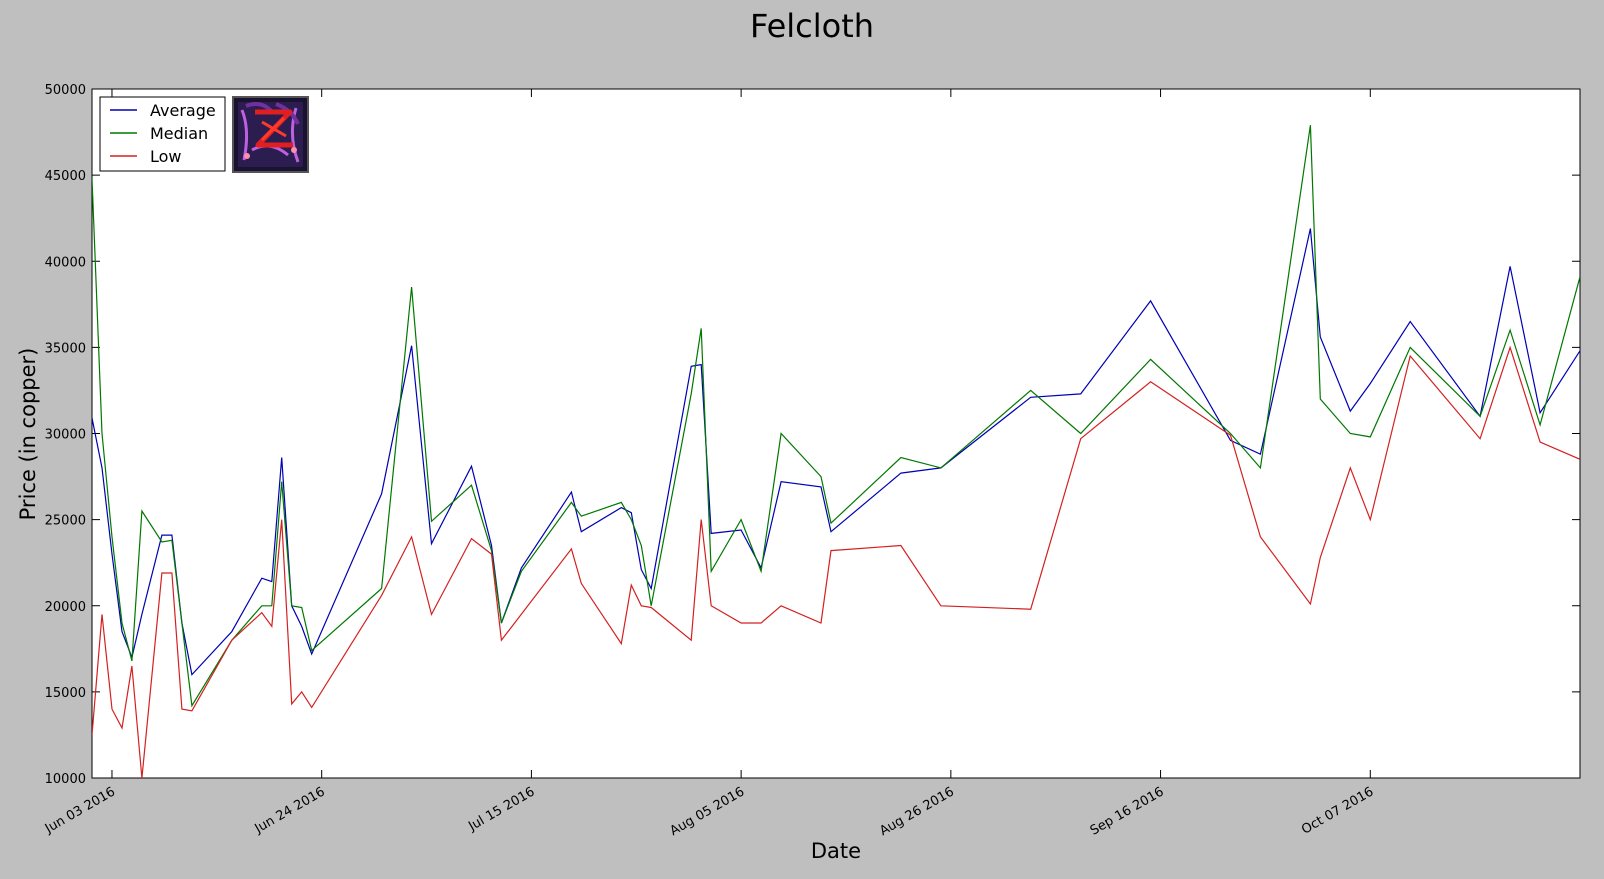  Describe the element at coordinates (836, 851) in the screenshot. I see `x-axis-label: Date` at that location.